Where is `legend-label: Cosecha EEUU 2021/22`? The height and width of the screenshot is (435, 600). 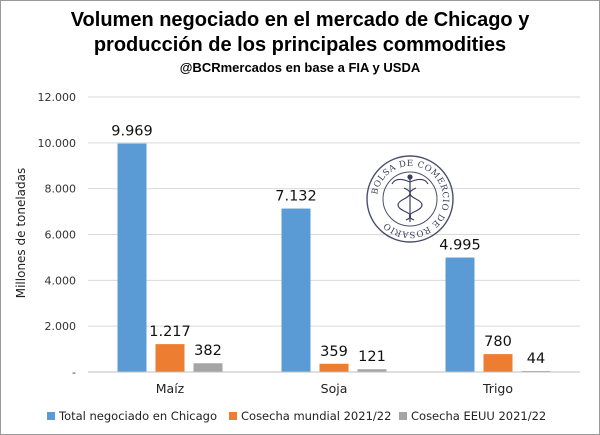
legend-label: Cosecha EEUU 2021/22 is located at coordinates (478, 416).